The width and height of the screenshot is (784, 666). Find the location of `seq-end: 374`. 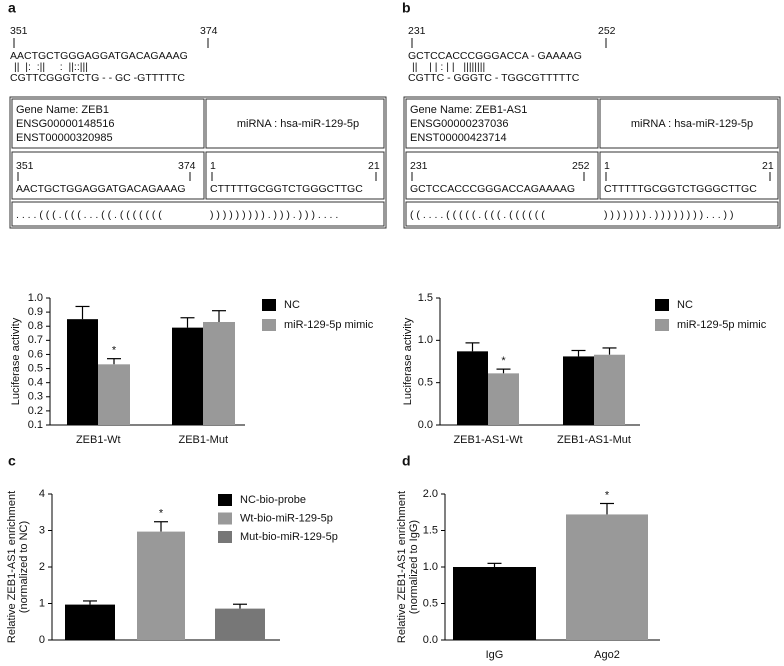

seq-end: 374 is located at coordinates (209, 31).